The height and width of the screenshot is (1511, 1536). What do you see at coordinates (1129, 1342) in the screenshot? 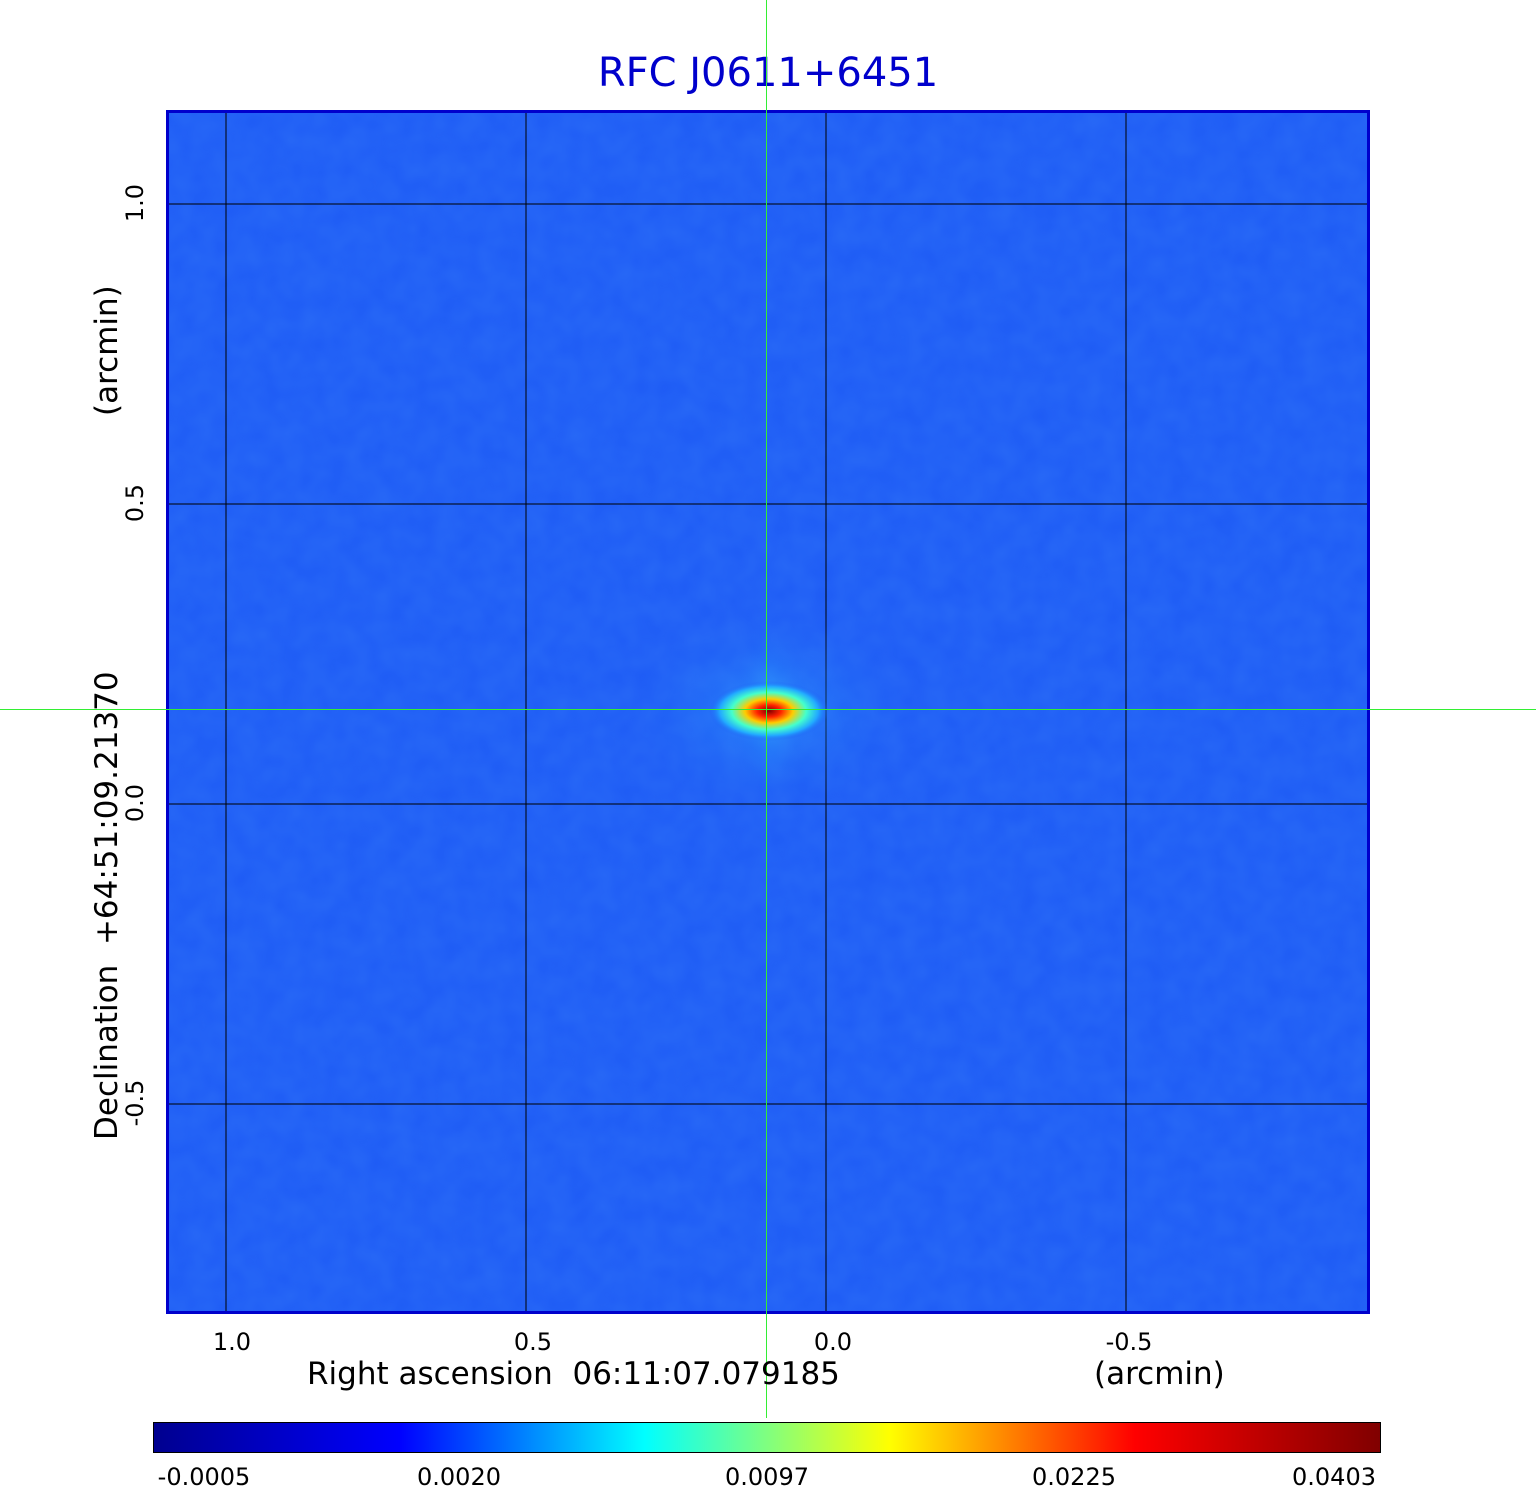
I see `x-tick-label: -0.5` at bounding box center [1129, 1342].